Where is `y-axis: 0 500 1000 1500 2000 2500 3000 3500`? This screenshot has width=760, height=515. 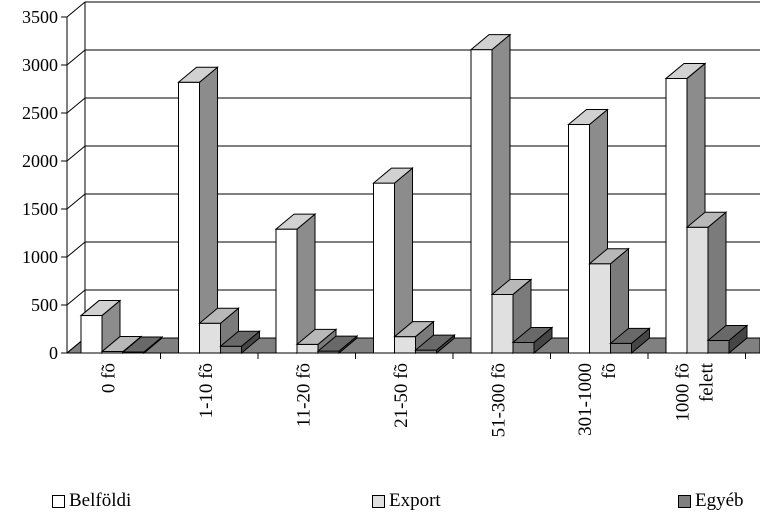 y-axis: 0 500 1000 1500 2000 2500 3000 3500 is located at coordinates (54, 182).